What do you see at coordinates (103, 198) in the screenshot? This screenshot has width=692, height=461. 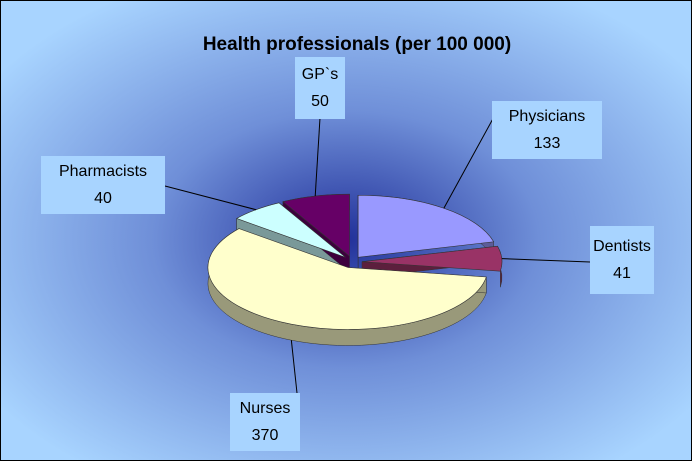 I see `value-label: 40` at bounding box center [103, 198].